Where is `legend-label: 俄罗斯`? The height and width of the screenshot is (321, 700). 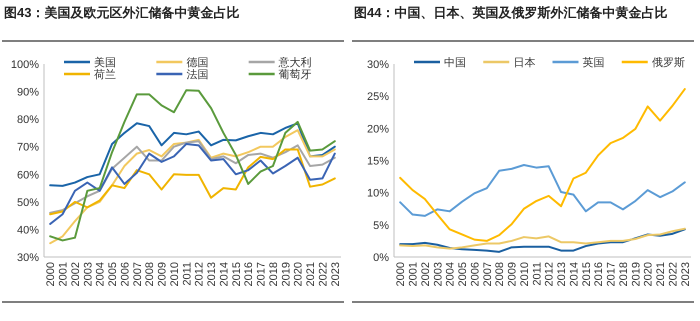 legend-label: 俄罗斯 is located at coordinates (668, 62).